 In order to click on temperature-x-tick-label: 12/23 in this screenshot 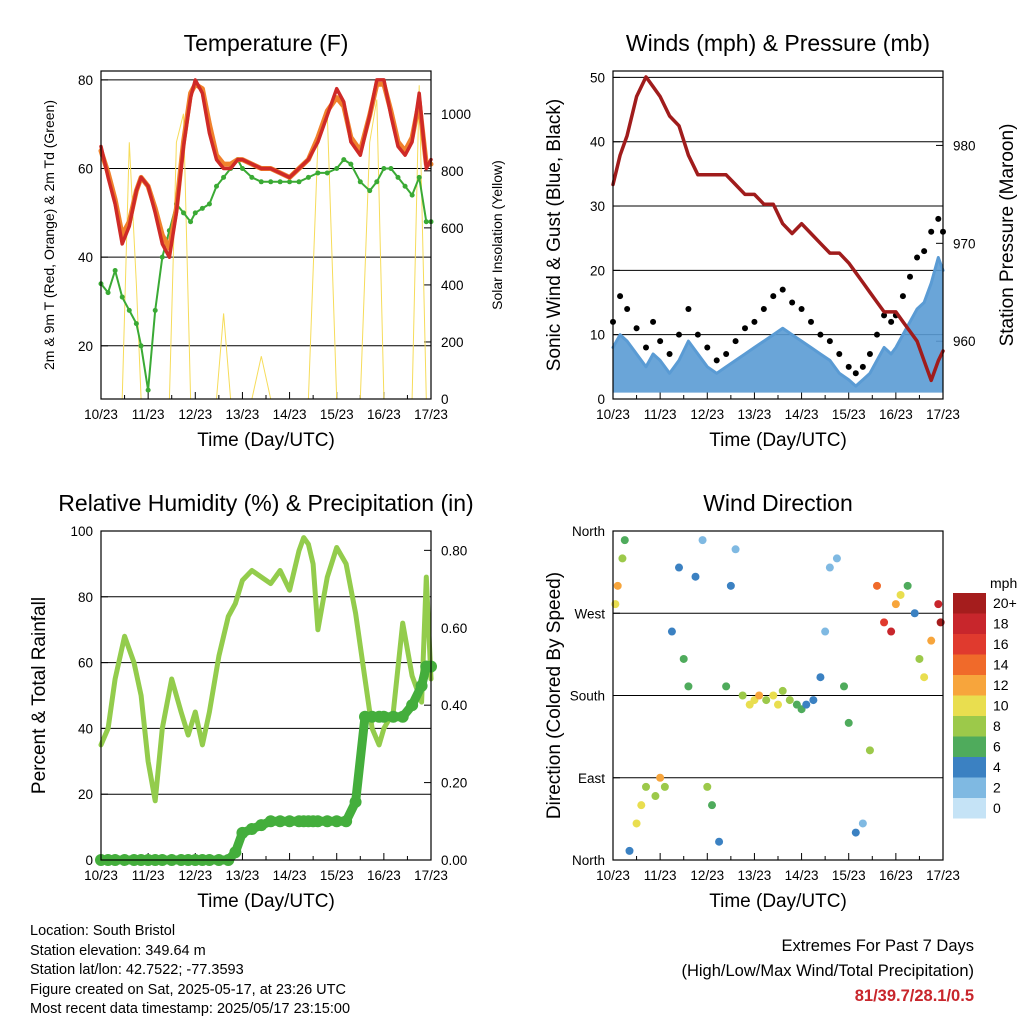, I will do `click(195, 414)`.